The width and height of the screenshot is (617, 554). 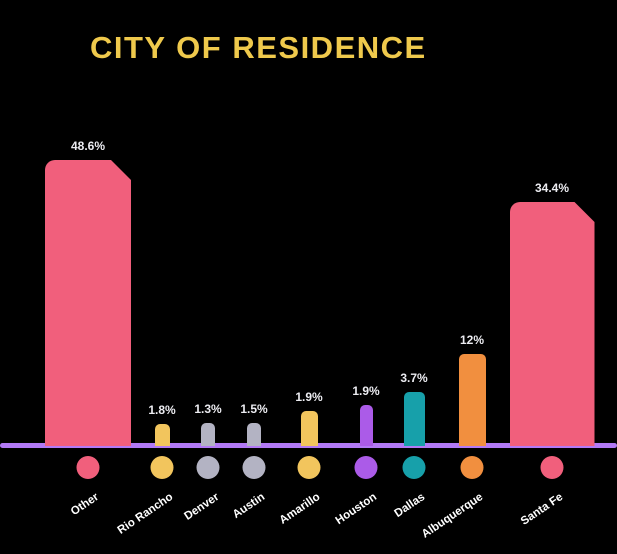 What do you see at coordinates (254, 467) in the screenshot?
I see `legend-dot-austin` at bounding box center [254, 467].